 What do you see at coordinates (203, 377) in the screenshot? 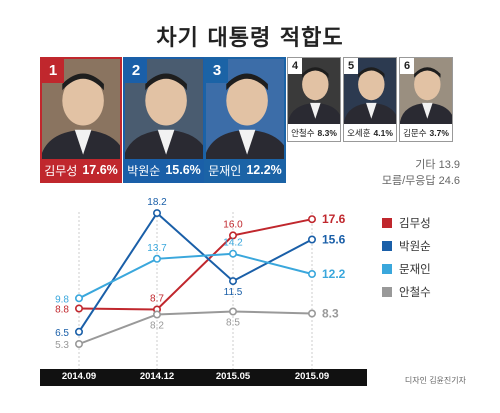
I see `x-axis-bar: 2014.09 2014.12 2015.05 2015.09` at bounding box center [203, 377].